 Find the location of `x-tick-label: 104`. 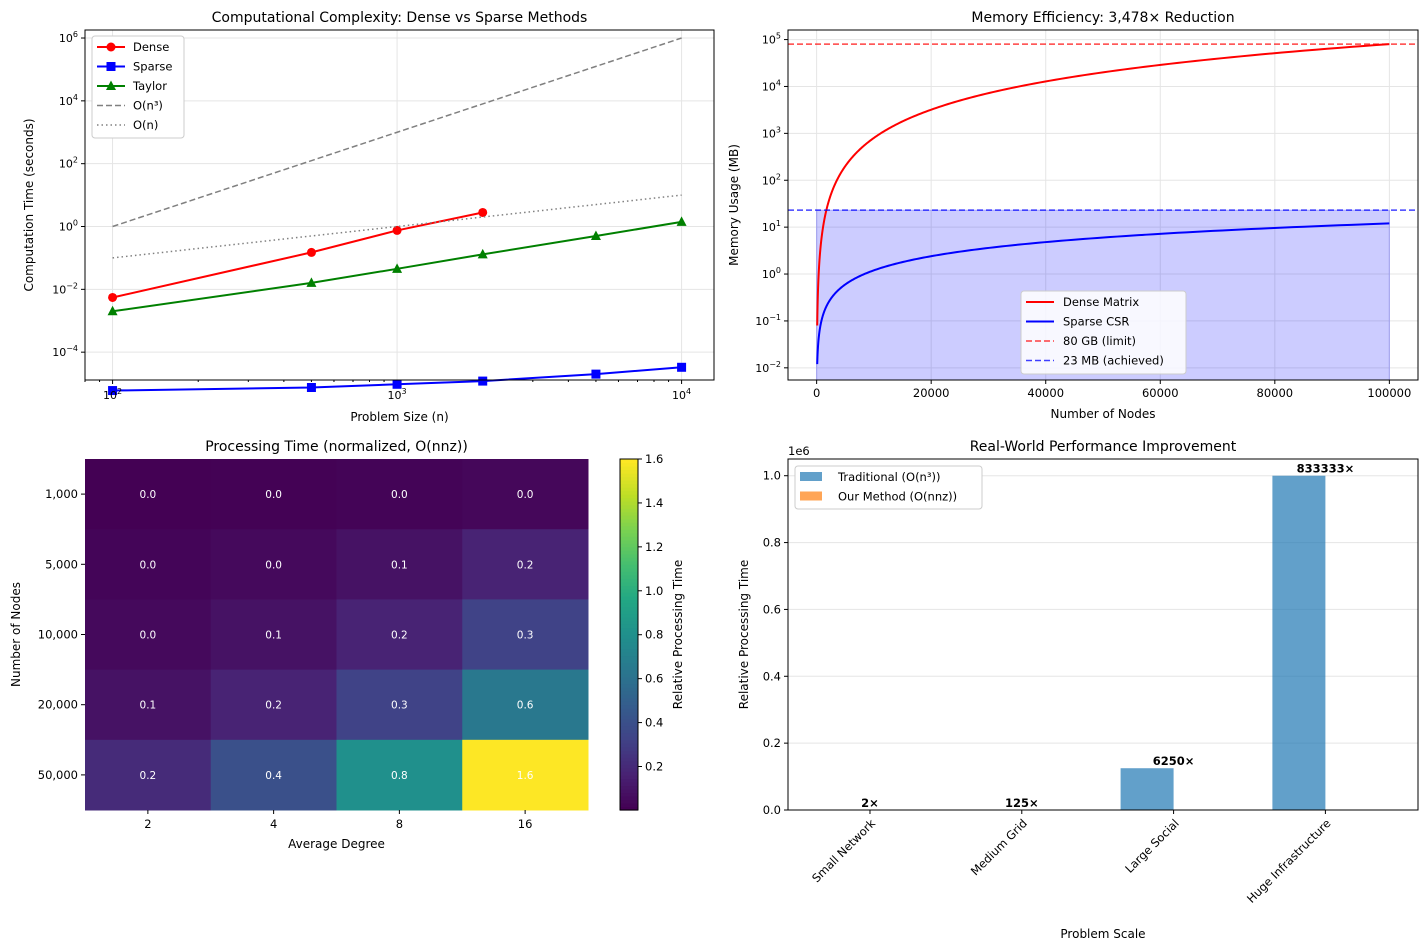

x-tick-label: 104 is located at coordinates (681, 394).